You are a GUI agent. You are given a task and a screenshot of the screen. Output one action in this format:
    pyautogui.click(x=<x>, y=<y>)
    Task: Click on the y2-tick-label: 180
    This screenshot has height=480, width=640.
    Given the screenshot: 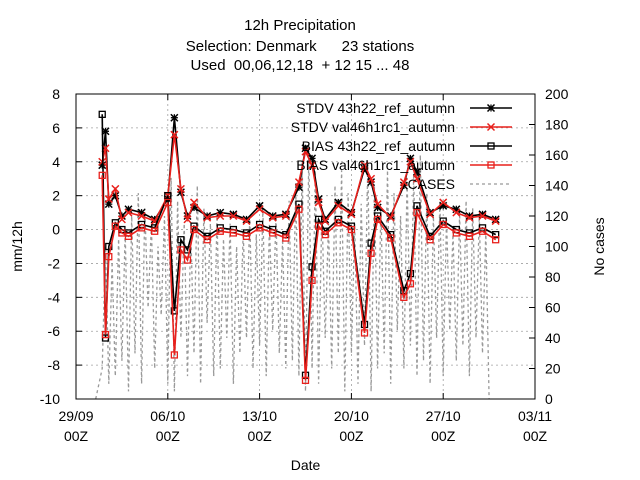 What is the action you would take?
    pyautogui.click(x=557, y=125)
    